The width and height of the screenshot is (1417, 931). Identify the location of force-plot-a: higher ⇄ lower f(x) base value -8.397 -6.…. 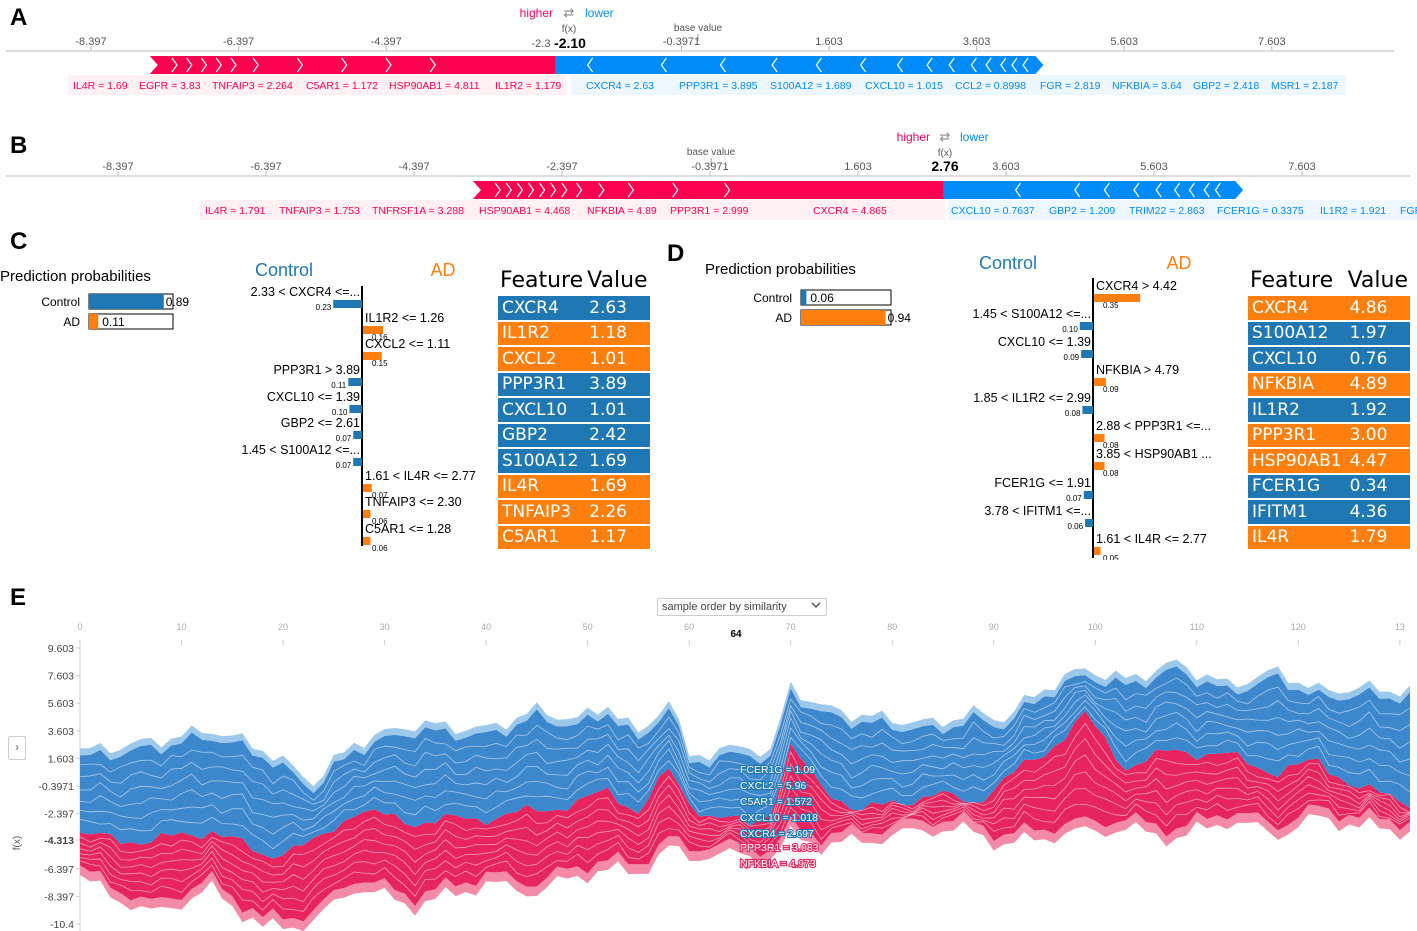
(700, 50).